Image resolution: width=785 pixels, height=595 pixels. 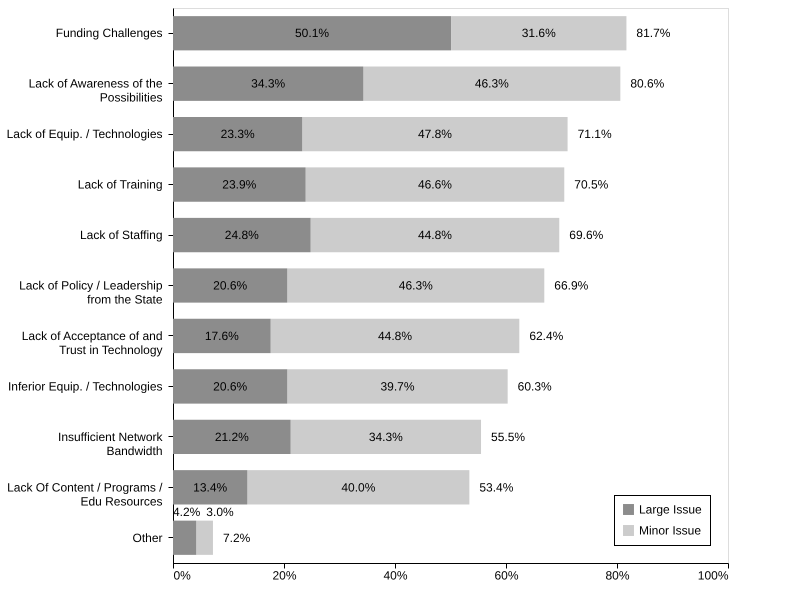 I want to click on y-tick-label: Lack of Training, so click(x=120, y=185).